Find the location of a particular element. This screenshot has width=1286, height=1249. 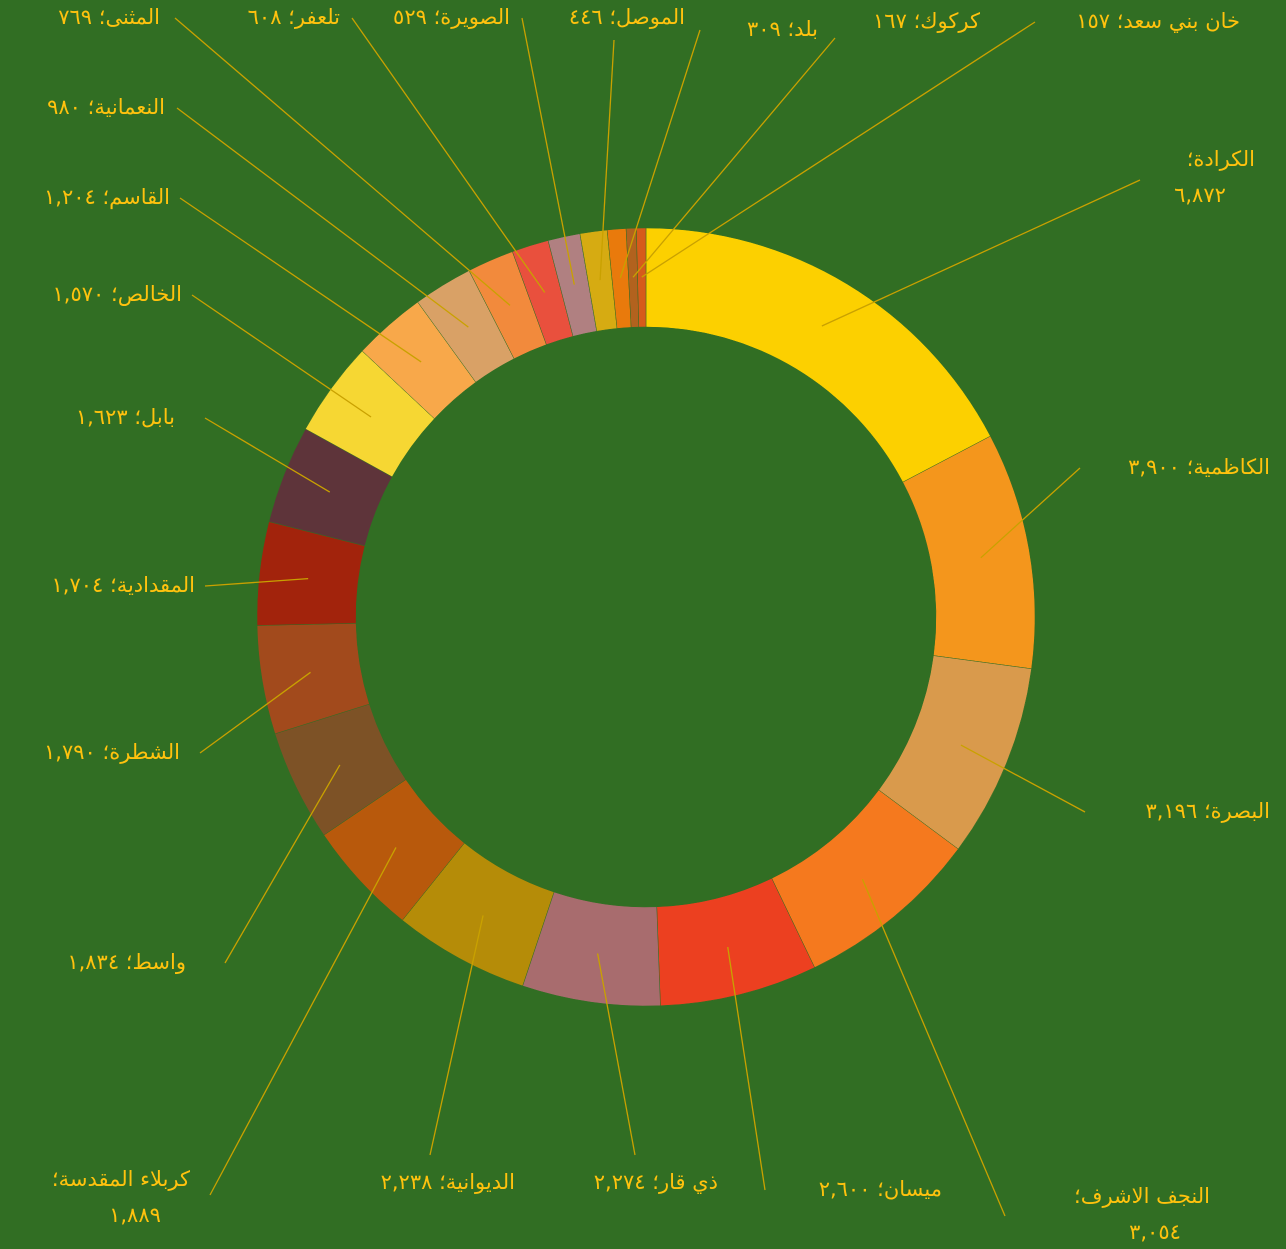

data-label: كركوك؛ ١٦٧ is located at coordinates (926, 21).